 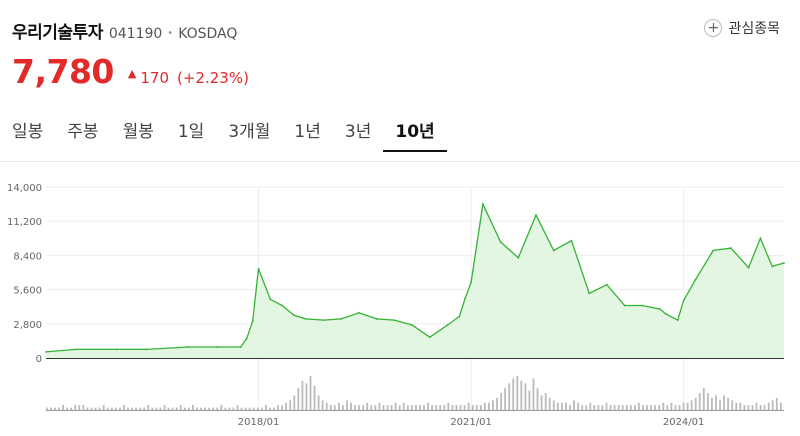 I want to click on tab-3-months: 3개월, so click(x=249, y=132).